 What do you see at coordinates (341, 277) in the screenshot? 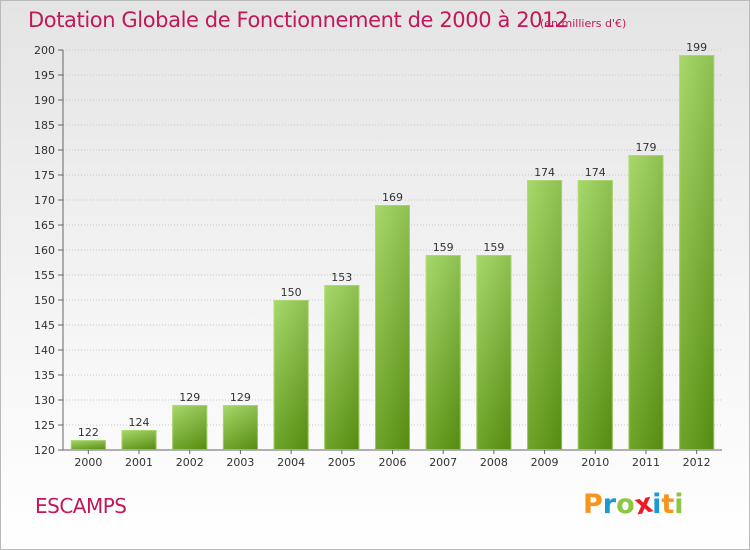
I see `data-label: 153` at bounding box center [341, 277].